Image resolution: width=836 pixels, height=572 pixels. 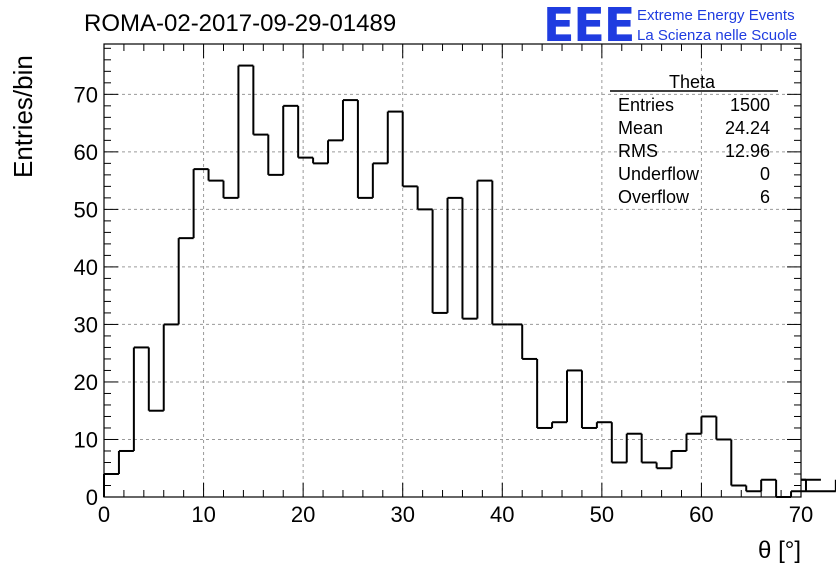 I want to click on y-tick-label: 50, so click(x=86, y=209).